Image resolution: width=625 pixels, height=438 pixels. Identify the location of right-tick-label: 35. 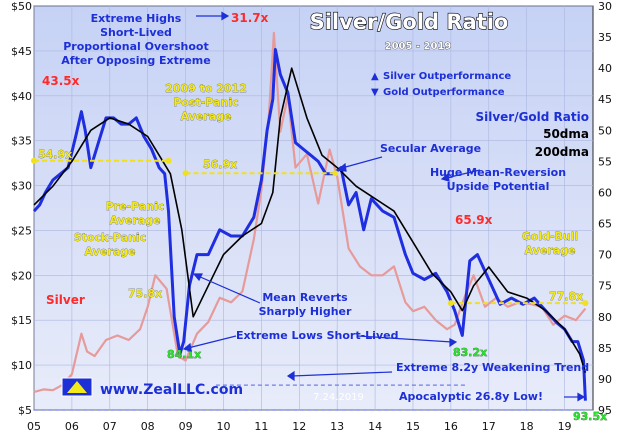
(605, 37).